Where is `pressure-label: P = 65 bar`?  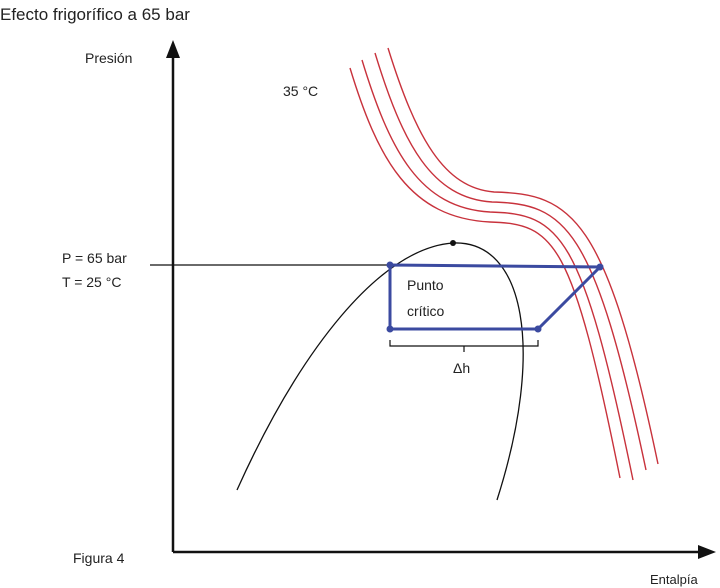 pressure-label: P = 65 bar is located at coordinates (94, 258).